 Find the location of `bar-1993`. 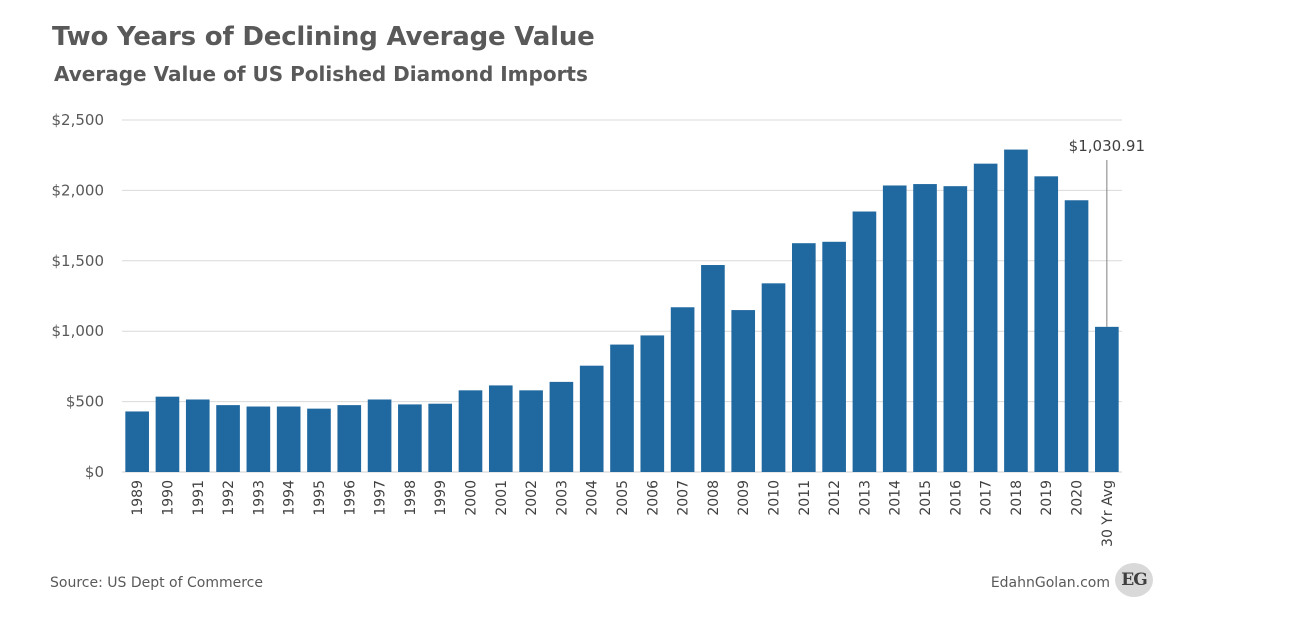

bar-1993 is located at coordinates (258, 439).